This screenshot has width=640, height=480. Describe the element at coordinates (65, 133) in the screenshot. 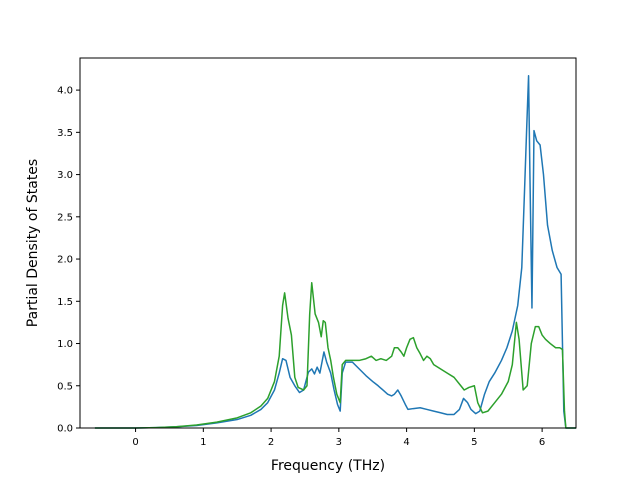

I see `y-tick-label: 3.5` at that location.